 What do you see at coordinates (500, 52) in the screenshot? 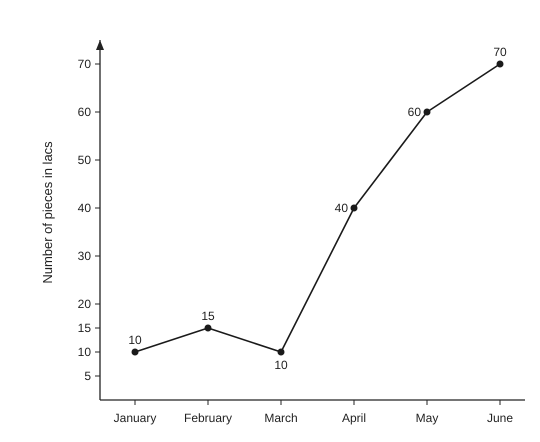
I see `data-label: 70` at bounding box center [500, 52].